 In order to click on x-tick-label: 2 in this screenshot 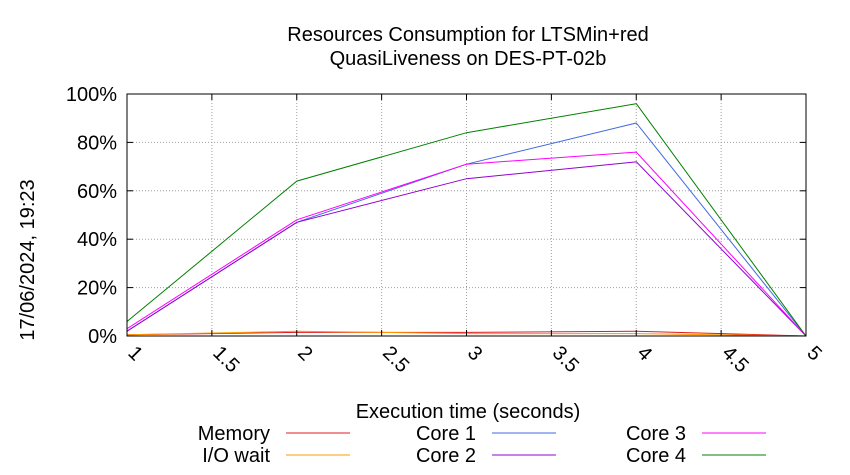, I will do `click(304, 353)`.